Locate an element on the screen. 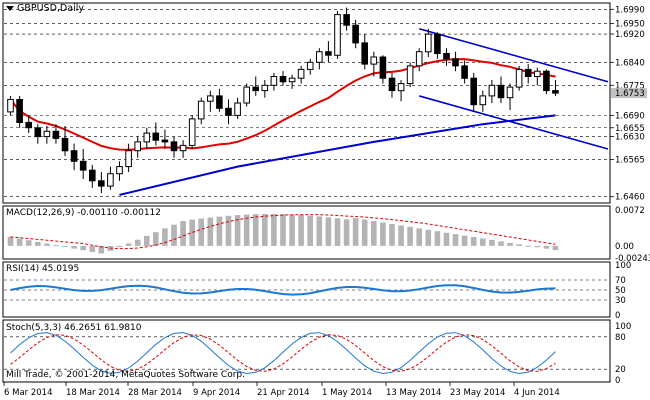 This screenshot has height=400, width=650. price-tick-label: 1.6655 is located at coordinates (630, 129).